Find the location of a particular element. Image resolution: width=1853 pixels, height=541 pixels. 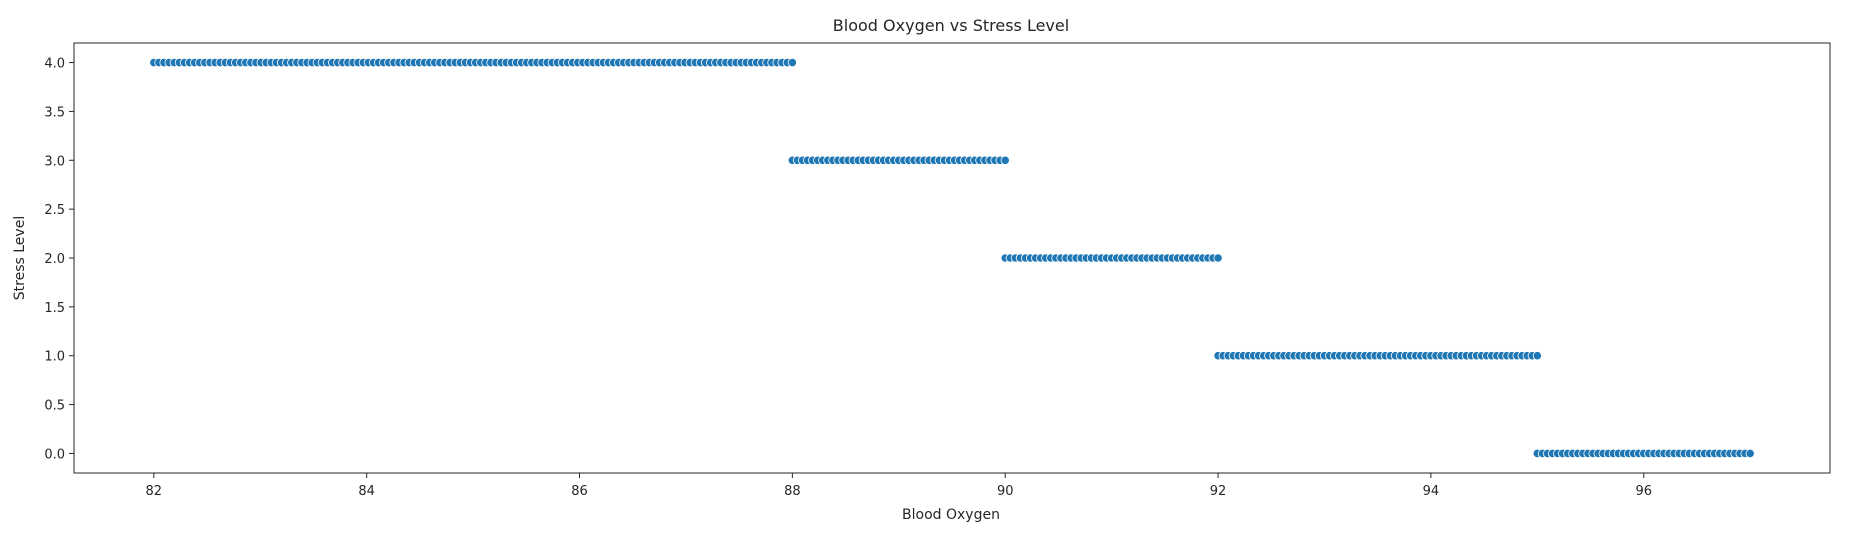

x-tick-label: 82 is located at coordinates (154, 491).